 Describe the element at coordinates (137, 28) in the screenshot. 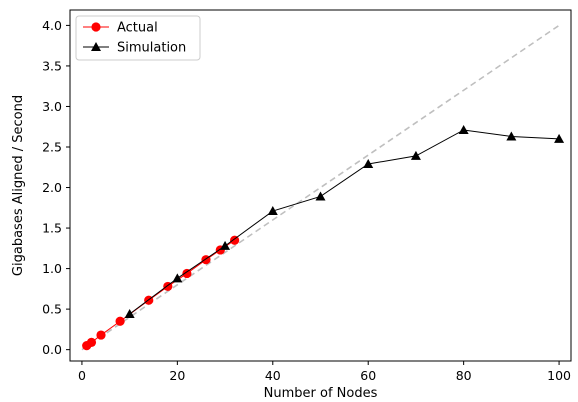

I see `legend-label-actual: Actual` at that location.